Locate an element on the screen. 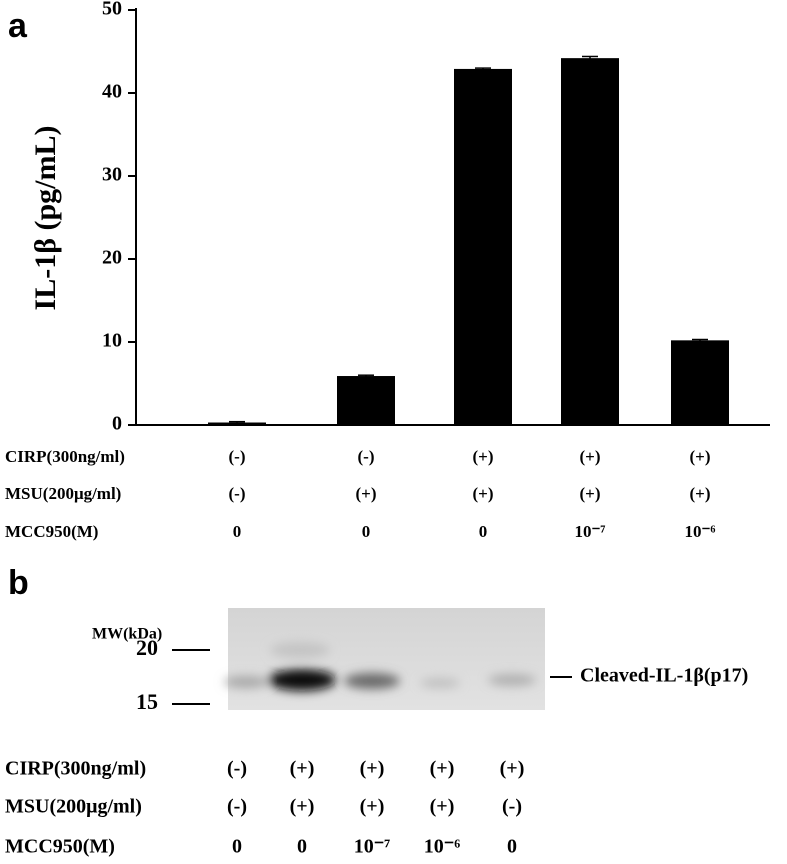  blot-bands is located at coordinates (380, 666).